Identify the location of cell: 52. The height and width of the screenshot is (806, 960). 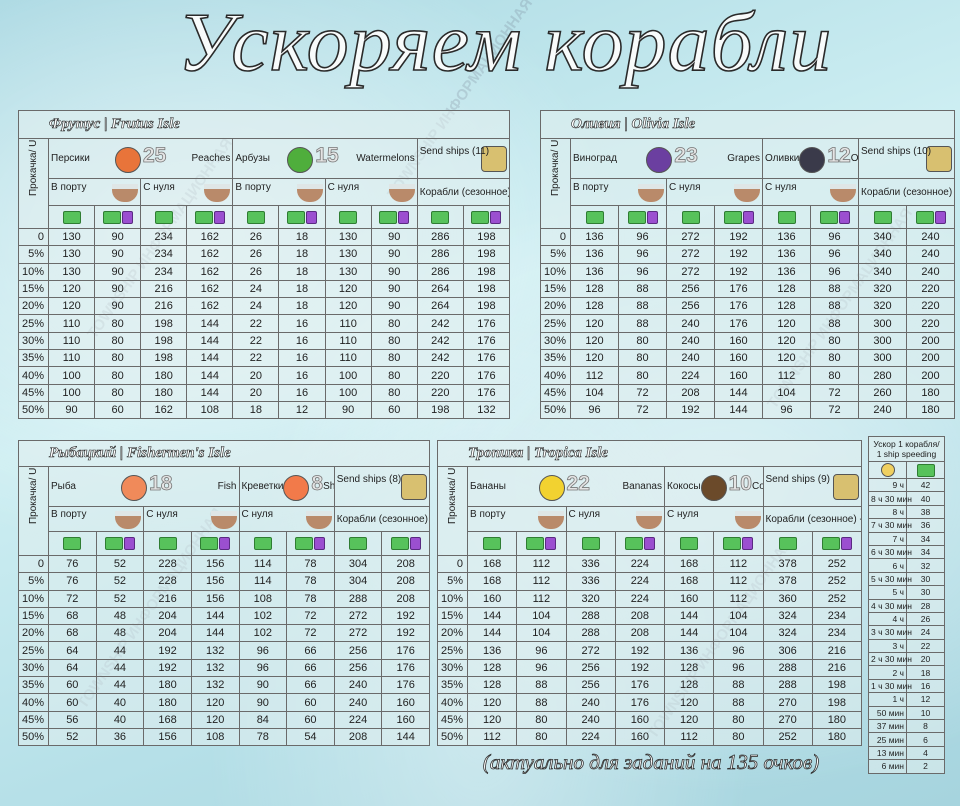
(120, 598).